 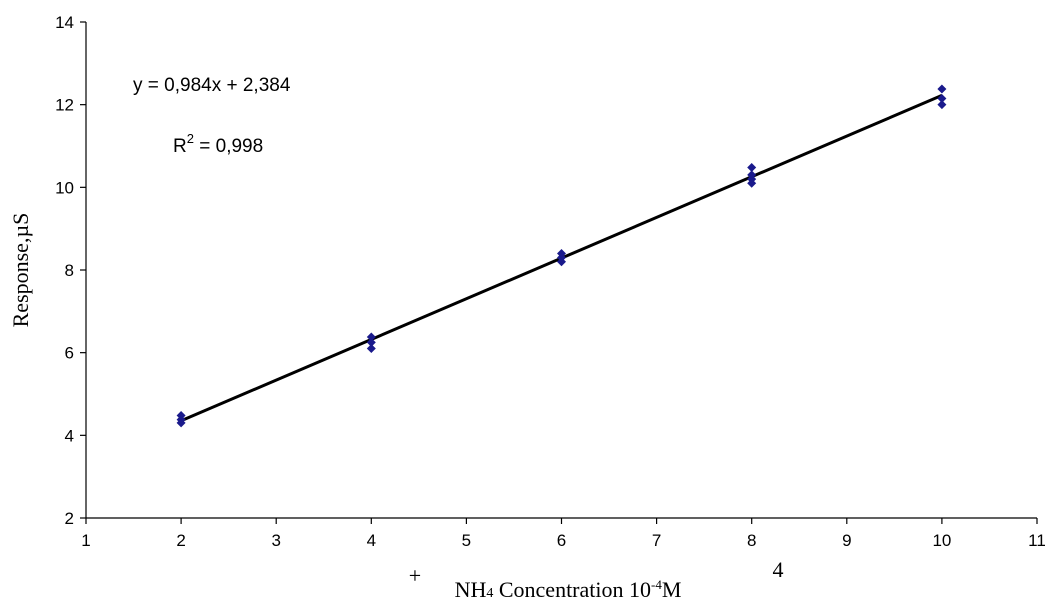 I want to click on y-tick-label: 2, so click(x=69, y=518).